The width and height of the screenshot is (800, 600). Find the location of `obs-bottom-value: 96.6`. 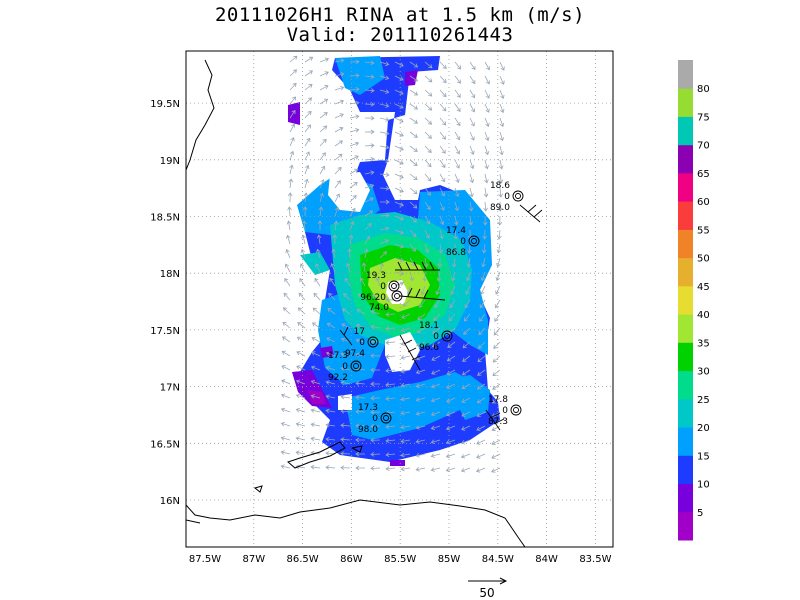

obs-bottom-value: 96.6 is located at coordinates (429, 348).